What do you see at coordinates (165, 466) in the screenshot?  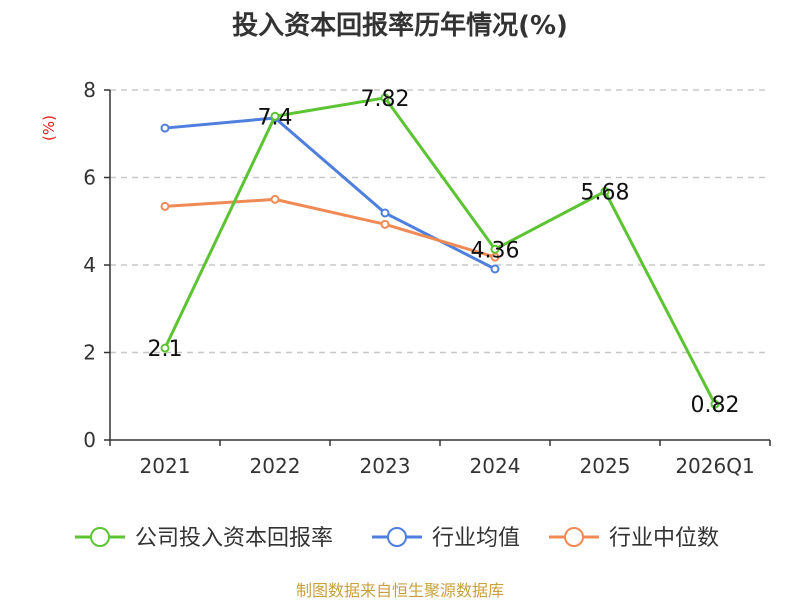 I see `x-tick-label: 2021` at bounding box center [165, 466].